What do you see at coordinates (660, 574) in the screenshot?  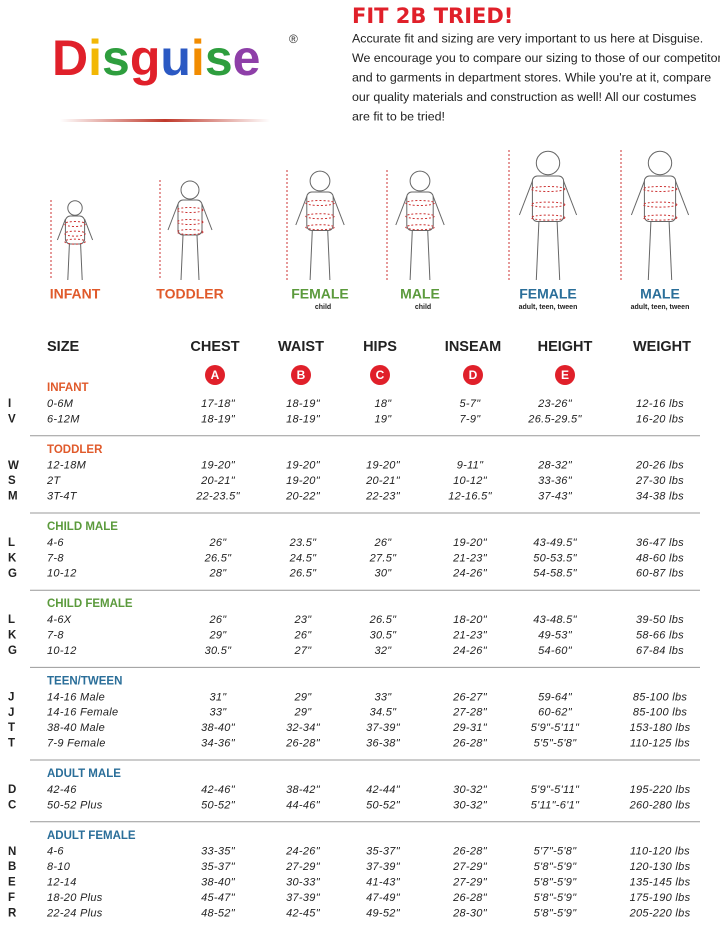 I see `cell: 60-87 lbs` at bounding box center [660, 574].